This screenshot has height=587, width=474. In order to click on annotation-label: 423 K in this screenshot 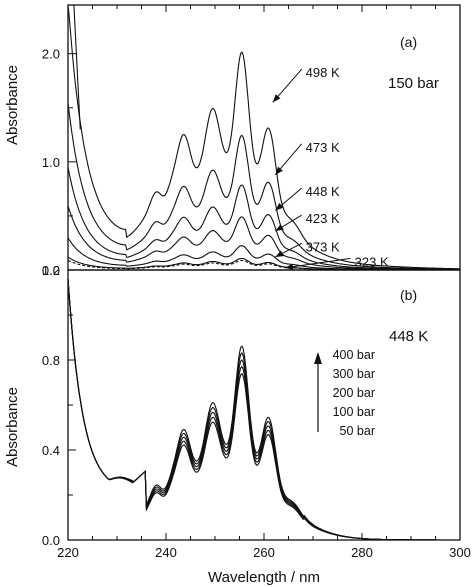, I will do `click(323, 218)`.